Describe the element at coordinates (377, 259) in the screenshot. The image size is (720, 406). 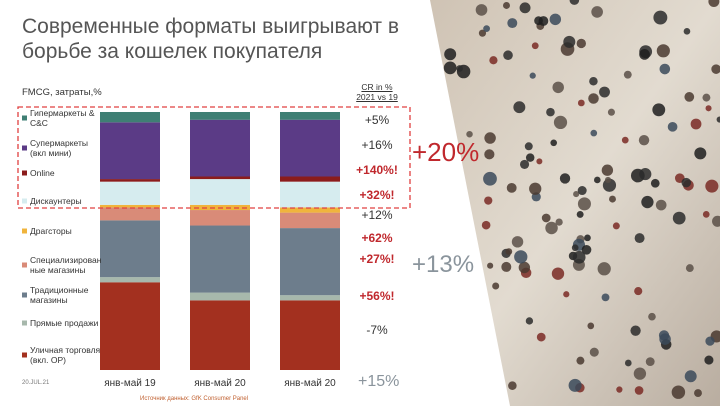
I see `cr-label: +27%!` at that location.